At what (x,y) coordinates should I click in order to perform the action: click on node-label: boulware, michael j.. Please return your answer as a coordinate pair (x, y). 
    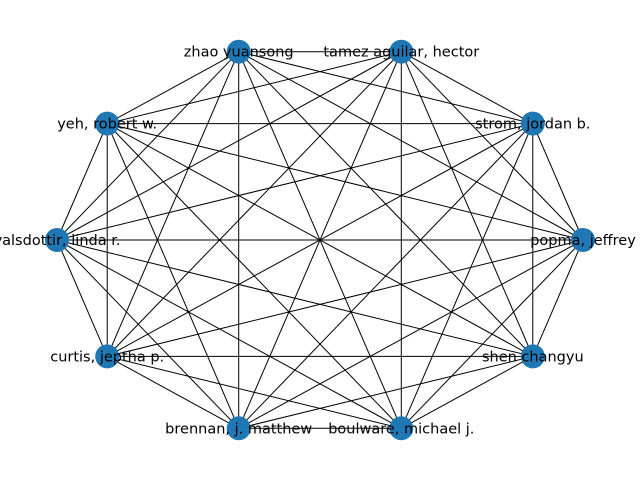
    Looking at the image, I should click on (401, 429).